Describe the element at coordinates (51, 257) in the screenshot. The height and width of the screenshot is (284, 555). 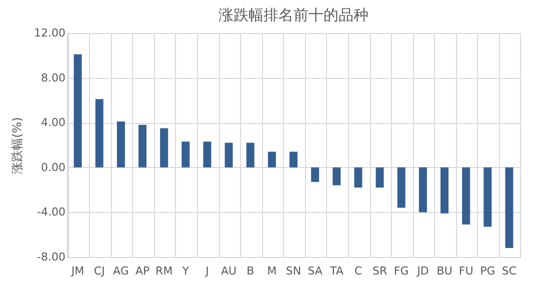
I see `y-tick-label: -8.00` at that location.